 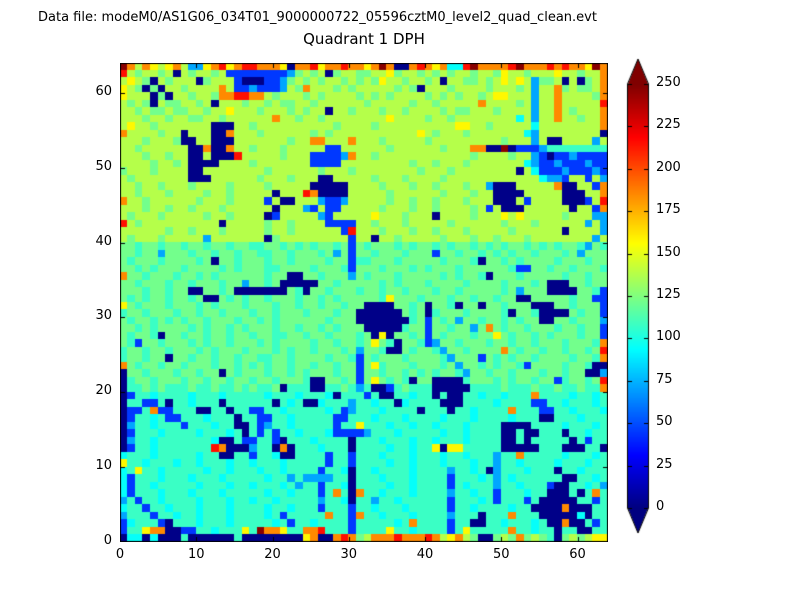 What do you see at coordinates (664, 379) in the screenshot?
I see `colorbar-tick-label: 75` at bounding box center [664, 379].